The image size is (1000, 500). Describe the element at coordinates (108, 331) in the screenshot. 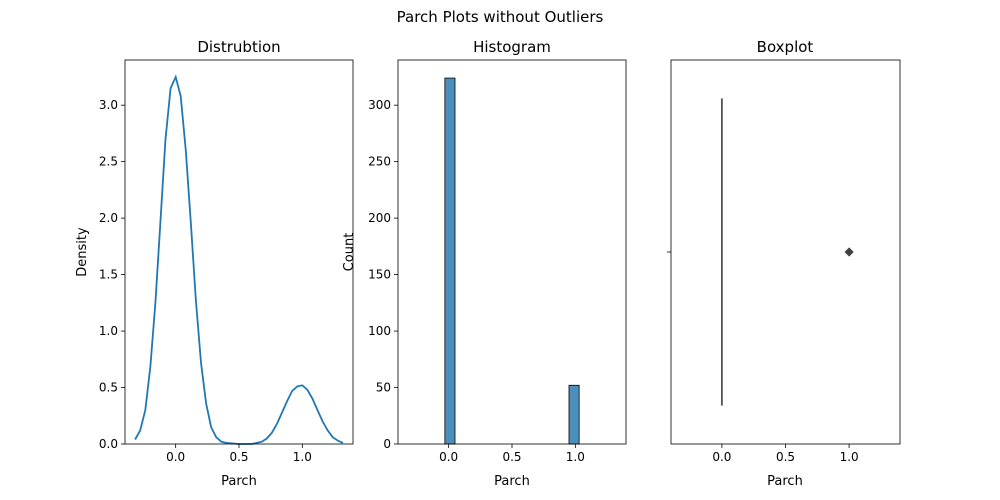

I see `y-tick-label: 1.0` at that location.